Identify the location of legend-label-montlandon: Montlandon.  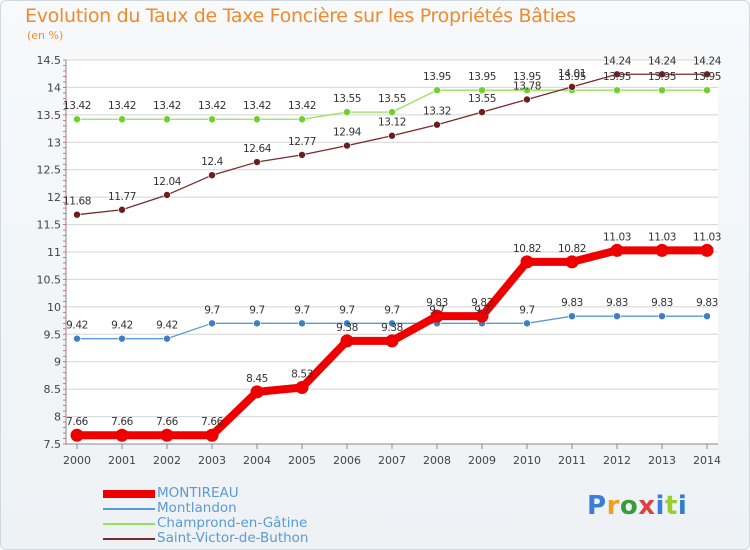
(197, 508).